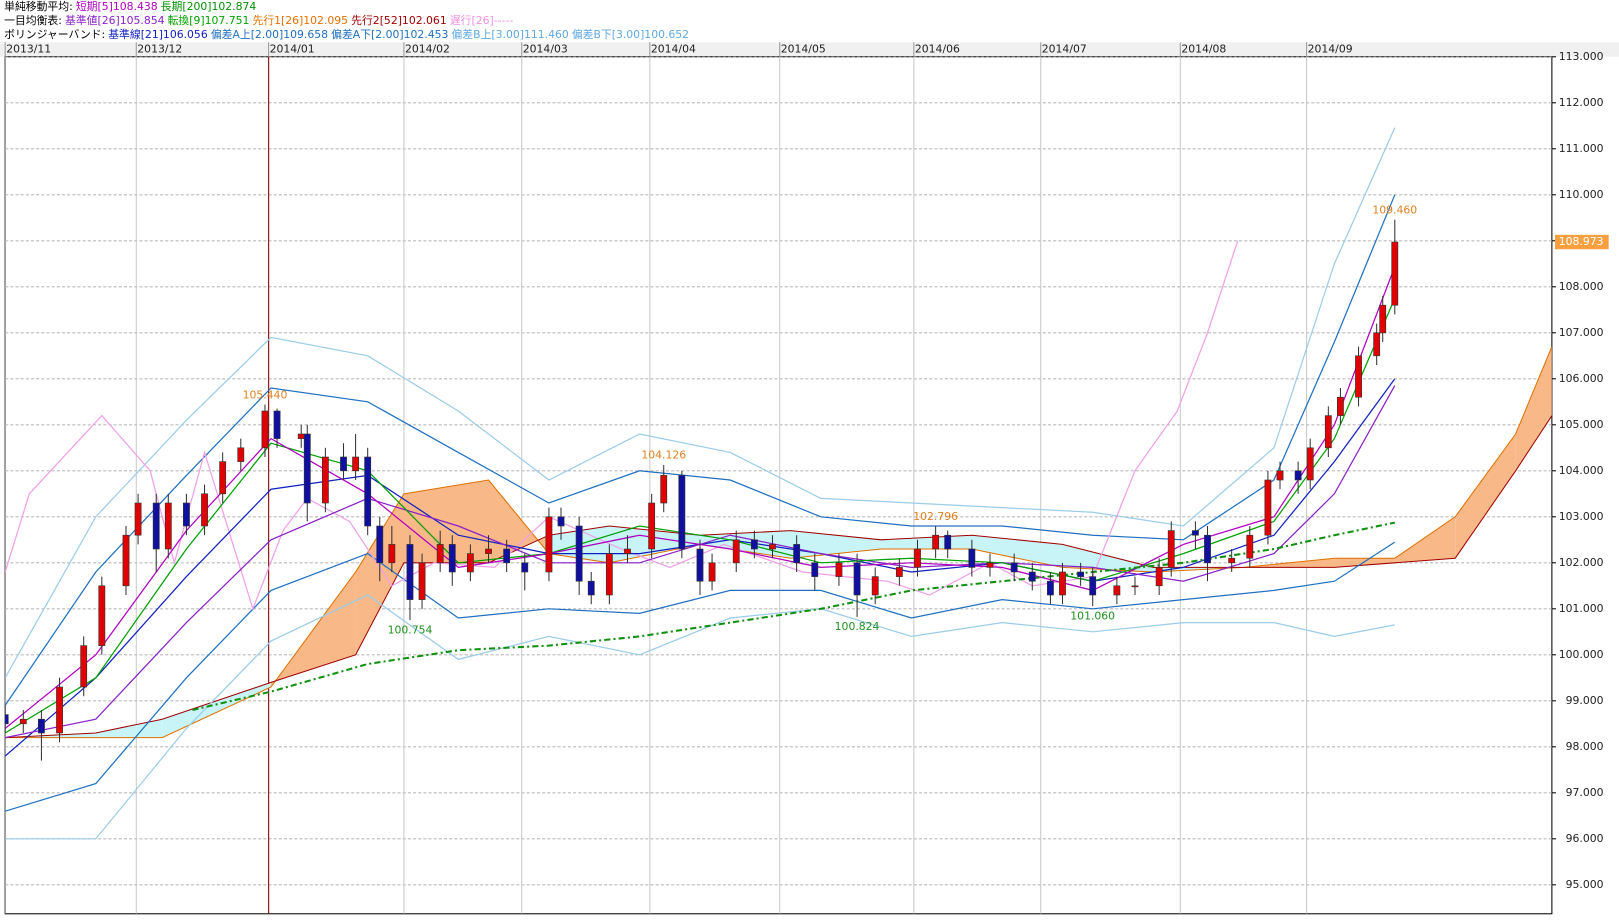 The width and height of the screenshot is (1619, 920). I want to click on legend-row: 単純移動平均: 短期[5]108.438 長期[200]102.874, so click(130, 6).